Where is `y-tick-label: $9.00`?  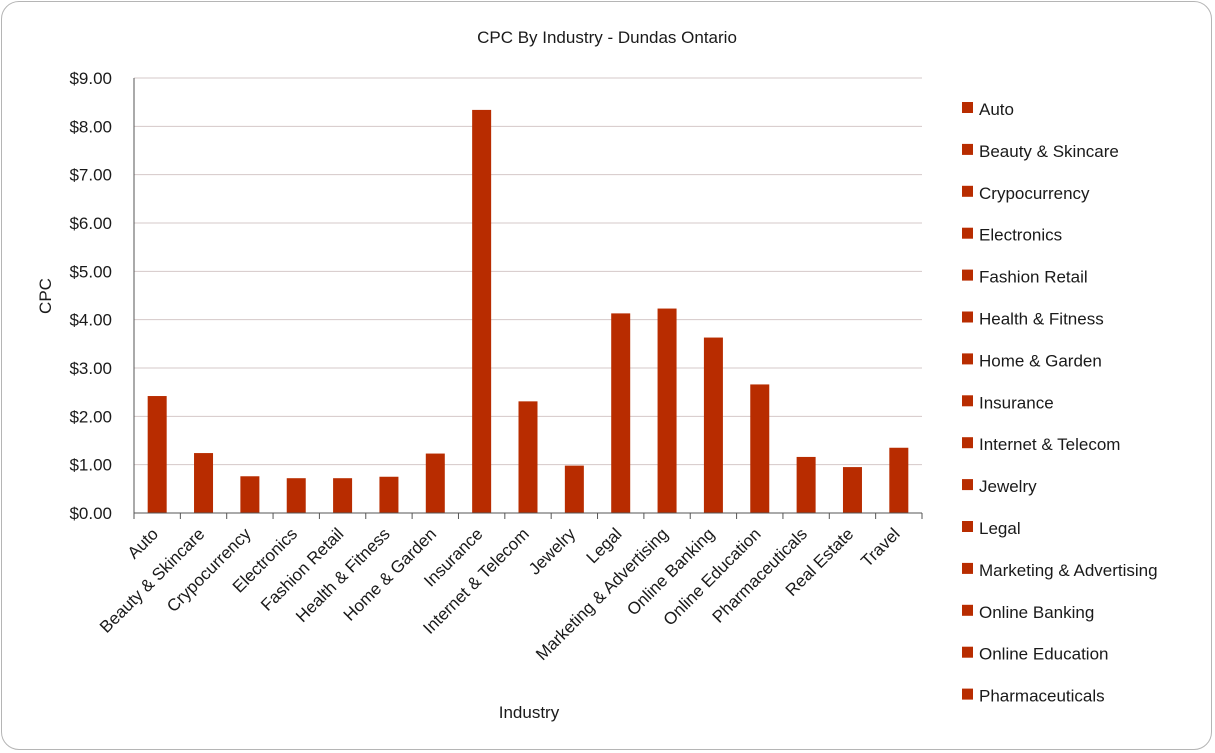 y-tick-label: $9.00 is located at coordinates (90, 78).